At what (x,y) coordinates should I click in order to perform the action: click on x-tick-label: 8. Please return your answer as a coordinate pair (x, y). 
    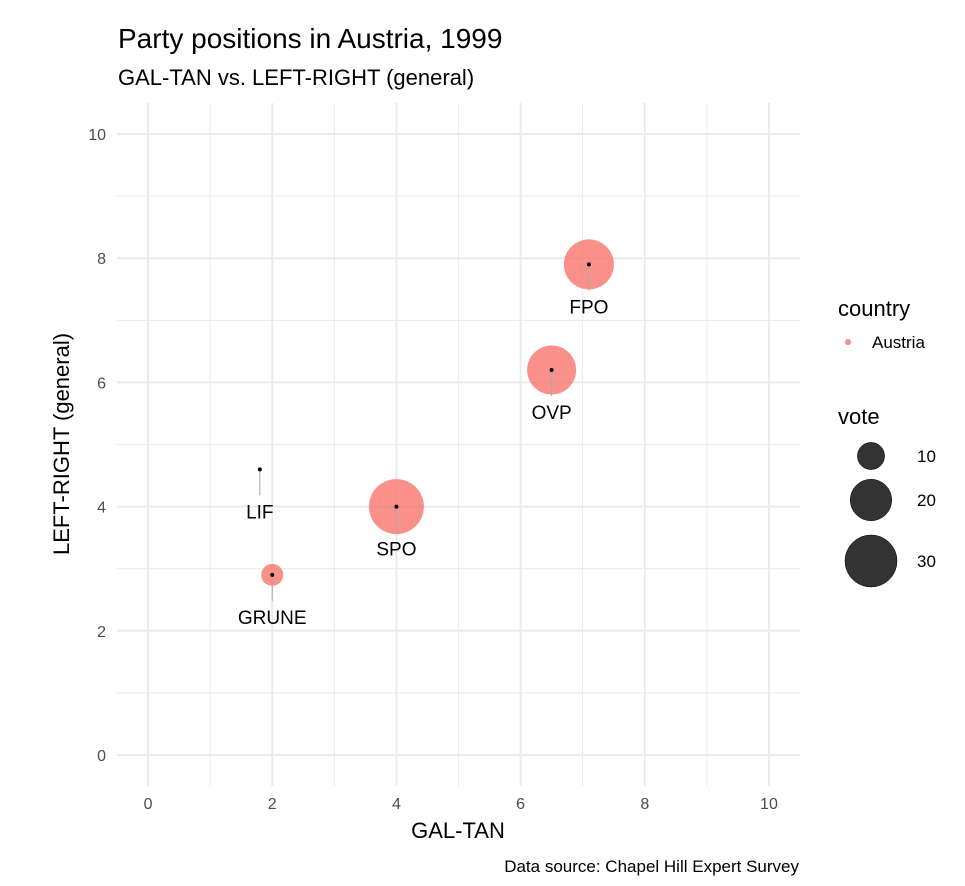
    Looking at the image, I should click on (644, 804).